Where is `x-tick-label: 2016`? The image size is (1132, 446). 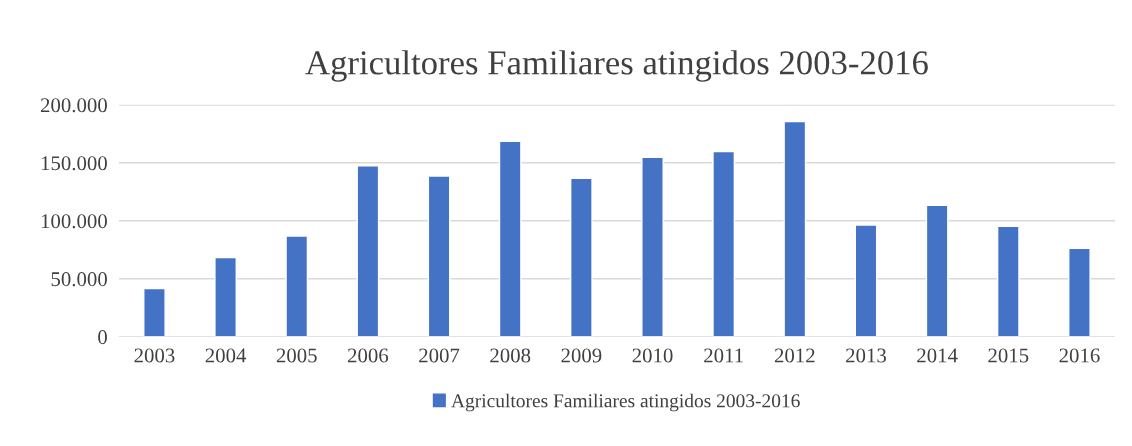
x-tick-label: 2016 is located at coordinates (1079, 355).